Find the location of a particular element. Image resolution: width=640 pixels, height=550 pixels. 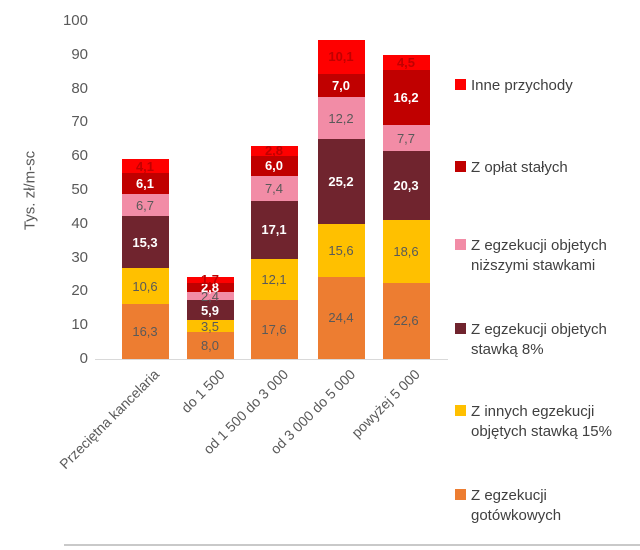

segment-value-label: 22,6 is located at coordinates (406, 321).